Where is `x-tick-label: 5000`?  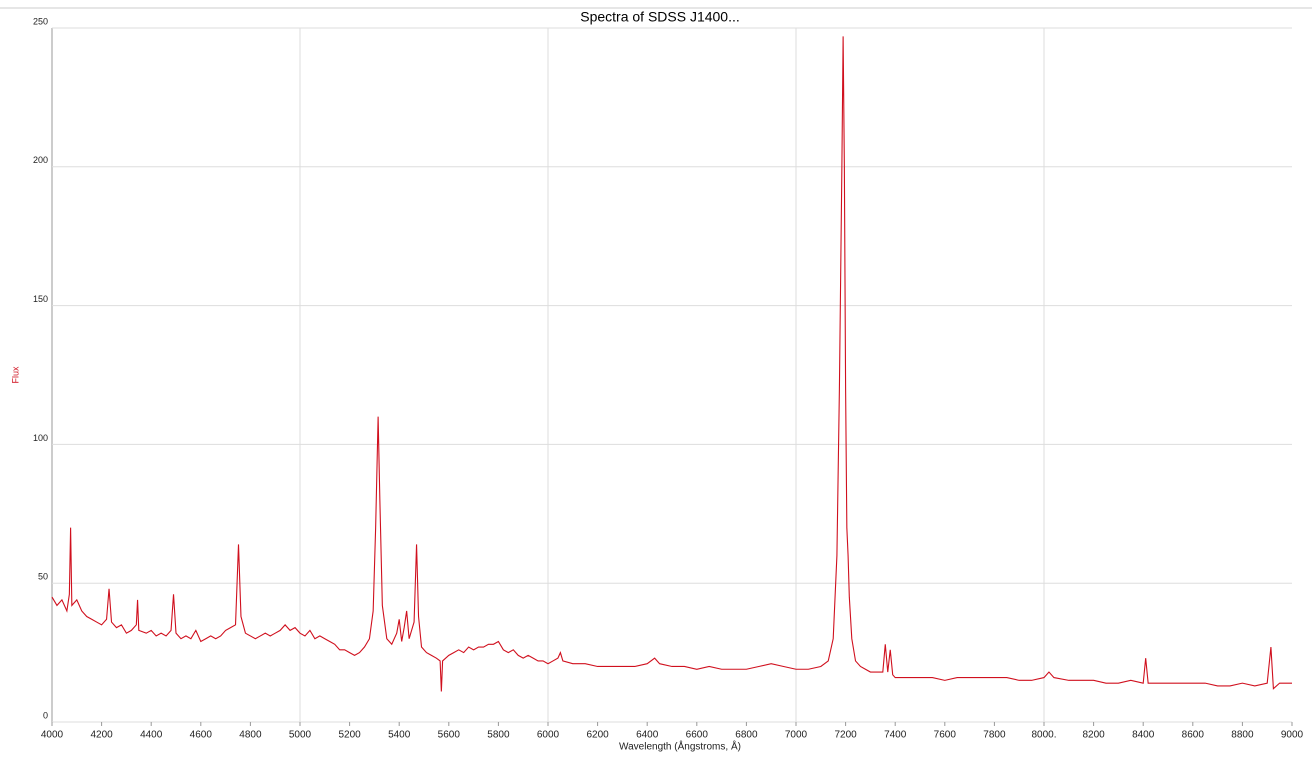
x-tick-label: 5000 is located at coordinates (300, 735).